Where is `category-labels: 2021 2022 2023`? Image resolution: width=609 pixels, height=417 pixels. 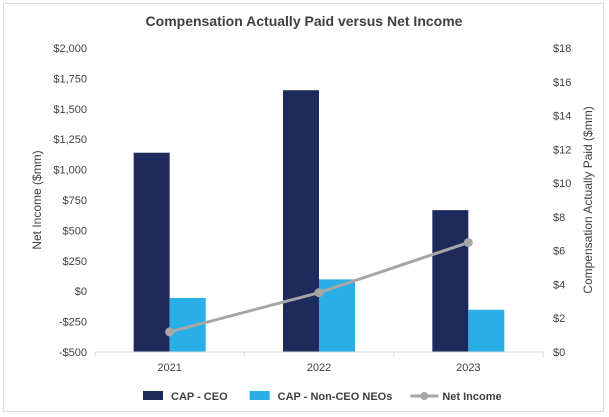
category-labels: 2021 2022 2023 is located at coordinates (318, 368).